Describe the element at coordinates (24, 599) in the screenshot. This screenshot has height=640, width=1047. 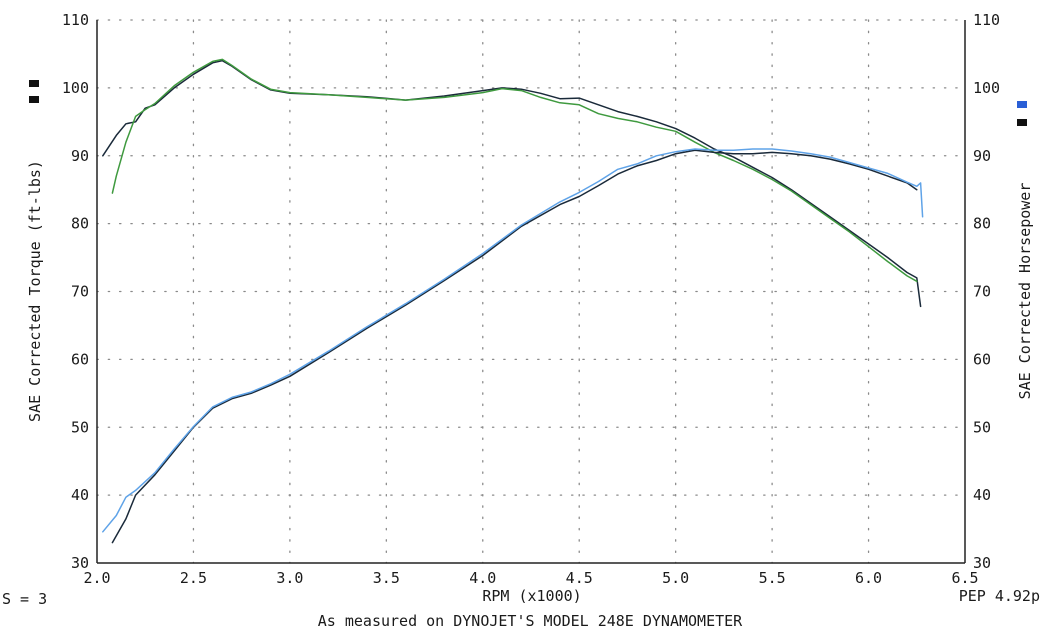
I see `footer-left-smoothing: S = 3` at that location.